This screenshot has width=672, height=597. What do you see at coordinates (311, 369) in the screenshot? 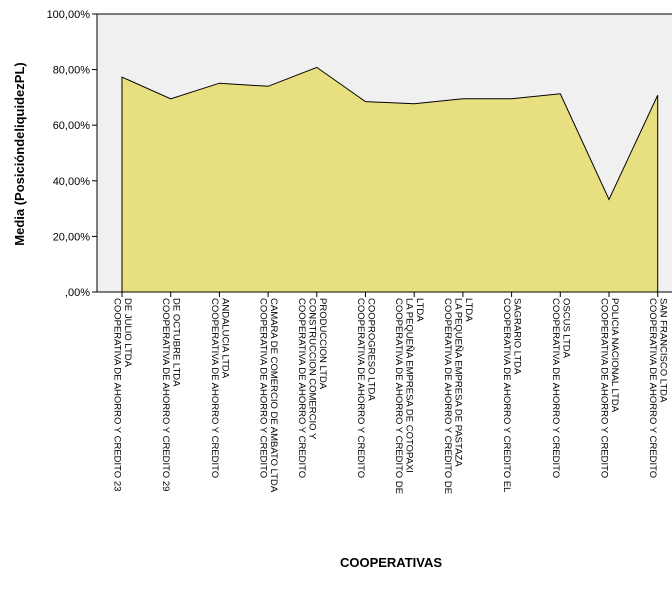
I see `x-tick-label: CONSTRUCCION COMERCIO Y` at bounding box center [311, 369].